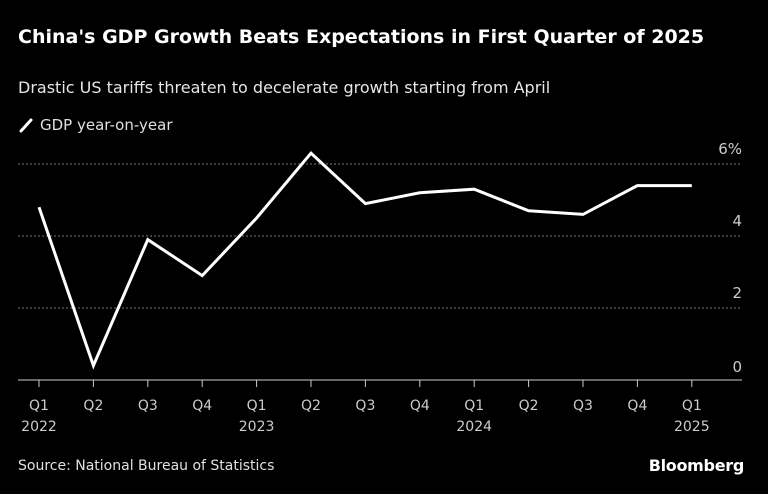 The image size is (768, 494). I want to click on legend-line-icon, so click(26, 125).